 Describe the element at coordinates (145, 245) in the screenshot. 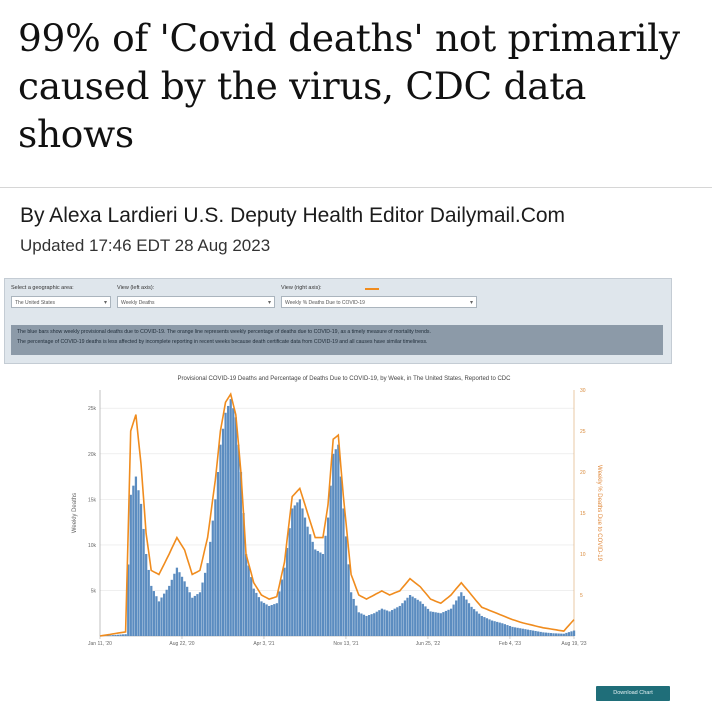

I see `updated-timestamp: Updated 17:46 EDT 28 Aug 2023` at that location.